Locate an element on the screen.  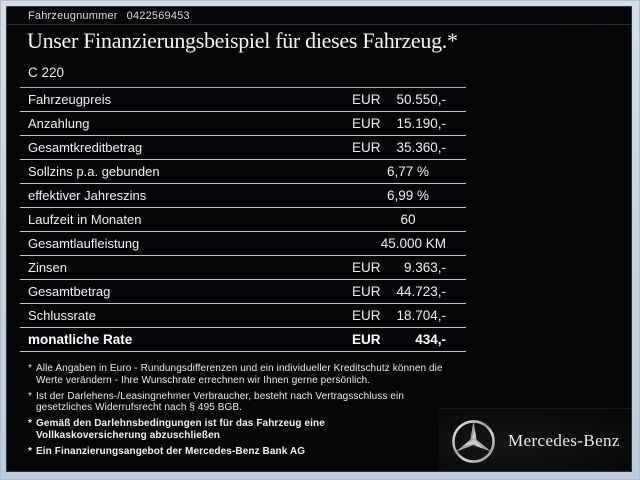
amount: 35.360,- is located at coordinates (421, 147).